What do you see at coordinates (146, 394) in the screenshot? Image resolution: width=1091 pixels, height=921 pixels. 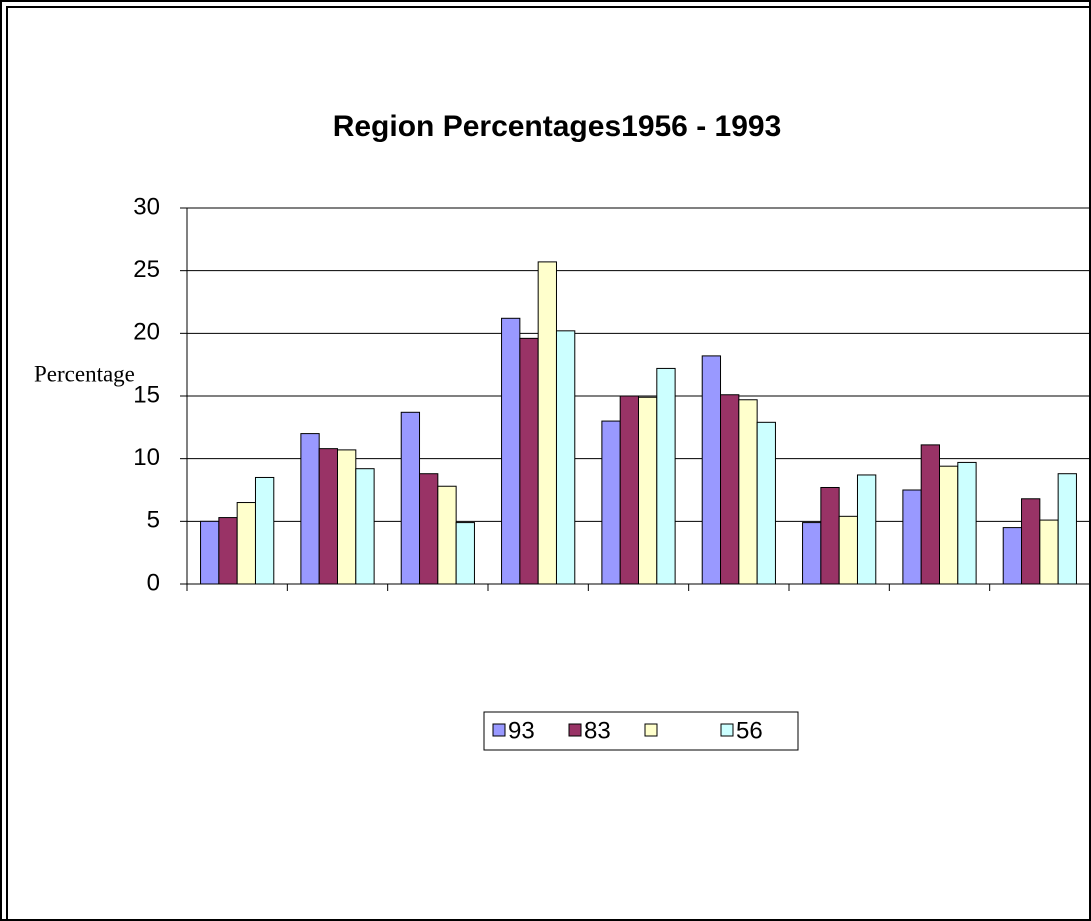 I see `y-tick-label: 15` at bounding box center [146, 394].